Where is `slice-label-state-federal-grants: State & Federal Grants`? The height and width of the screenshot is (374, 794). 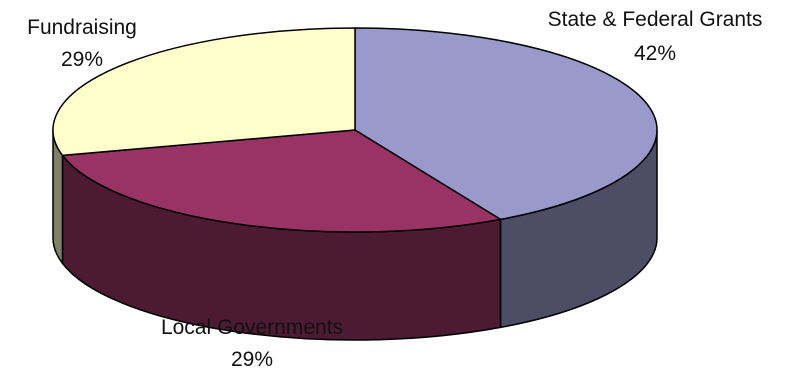 slice-label-state-federal-grants: State & Federal Grants is located at coordinates (655, 19).